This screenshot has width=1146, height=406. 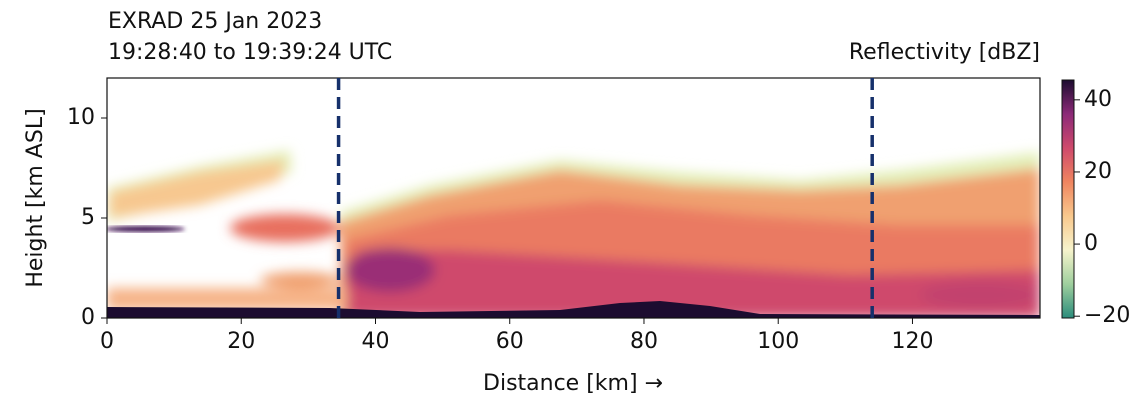 What do you see at coordinates (107, 341) in the screenshot?
I see `x-tick-label: 0` at bounding box center [107, 341].